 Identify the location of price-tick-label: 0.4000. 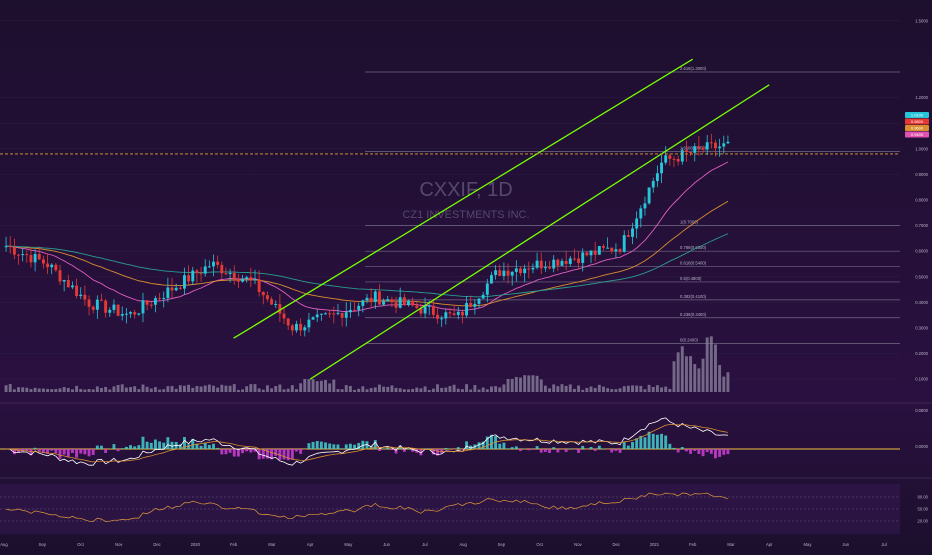
(921, 302).